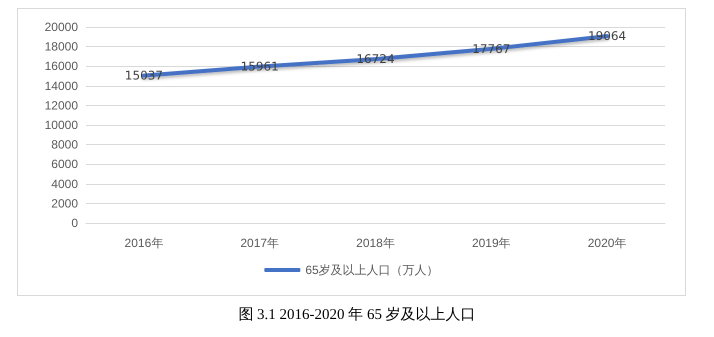 The height and width of the screenshot is (337, 714). What do you see at coordinates (64, 145) in the screenshot?
I see `y-tick-label: 8000` at bounding box center [64, 145].